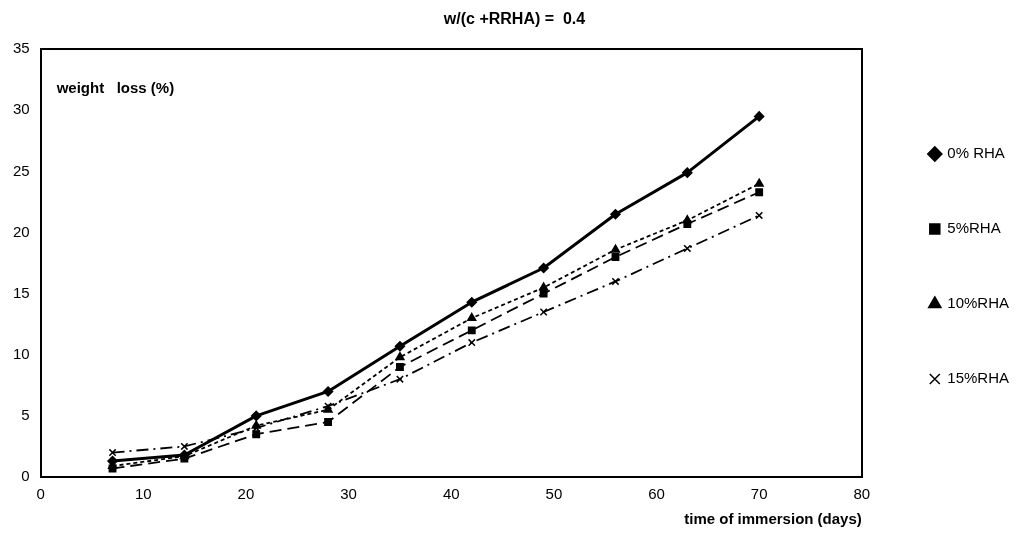  What do you see at coordinates (514, 19) in the screenshot?
I see `chart-title: w/(c +RRHA) = 0.4` at bounding box center [514, 19].